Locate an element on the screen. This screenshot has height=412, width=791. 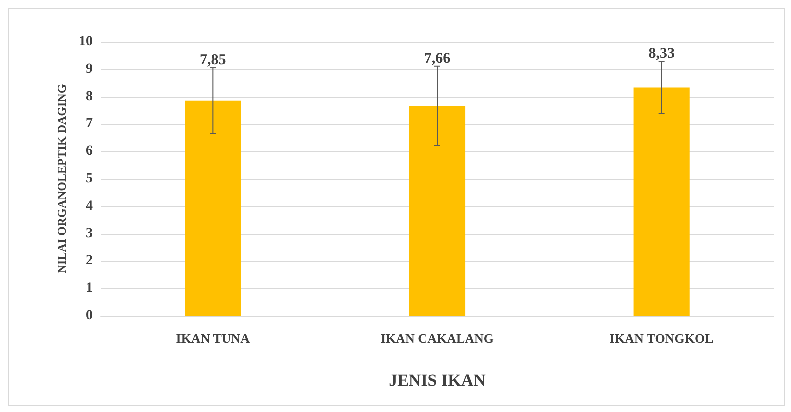
data-label: 8,33 is located at coordinates (661, 54).